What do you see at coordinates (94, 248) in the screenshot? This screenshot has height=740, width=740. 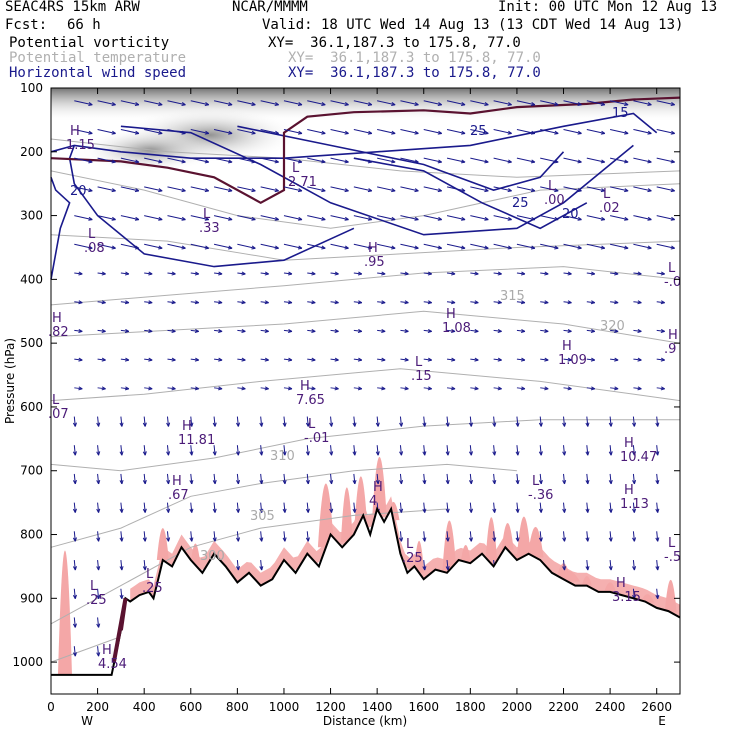 I see `pv-extremum-value: .08` at bounding box center [94, 248].